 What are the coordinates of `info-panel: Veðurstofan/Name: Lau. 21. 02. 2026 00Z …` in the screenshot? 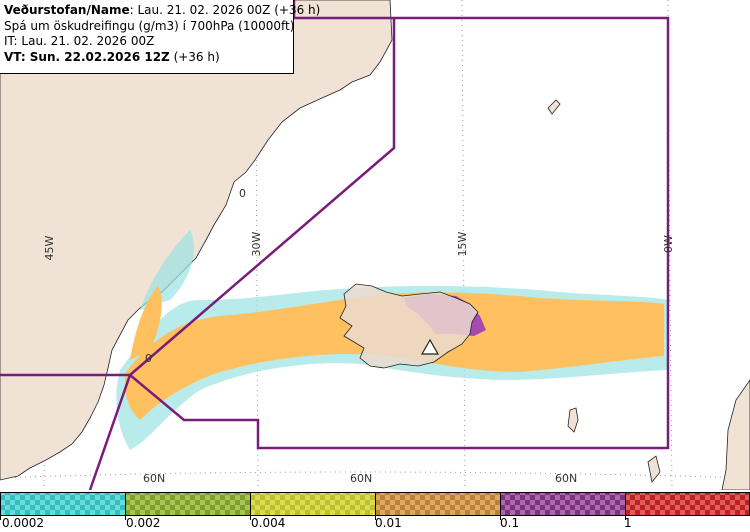 It's located at (160, 37).